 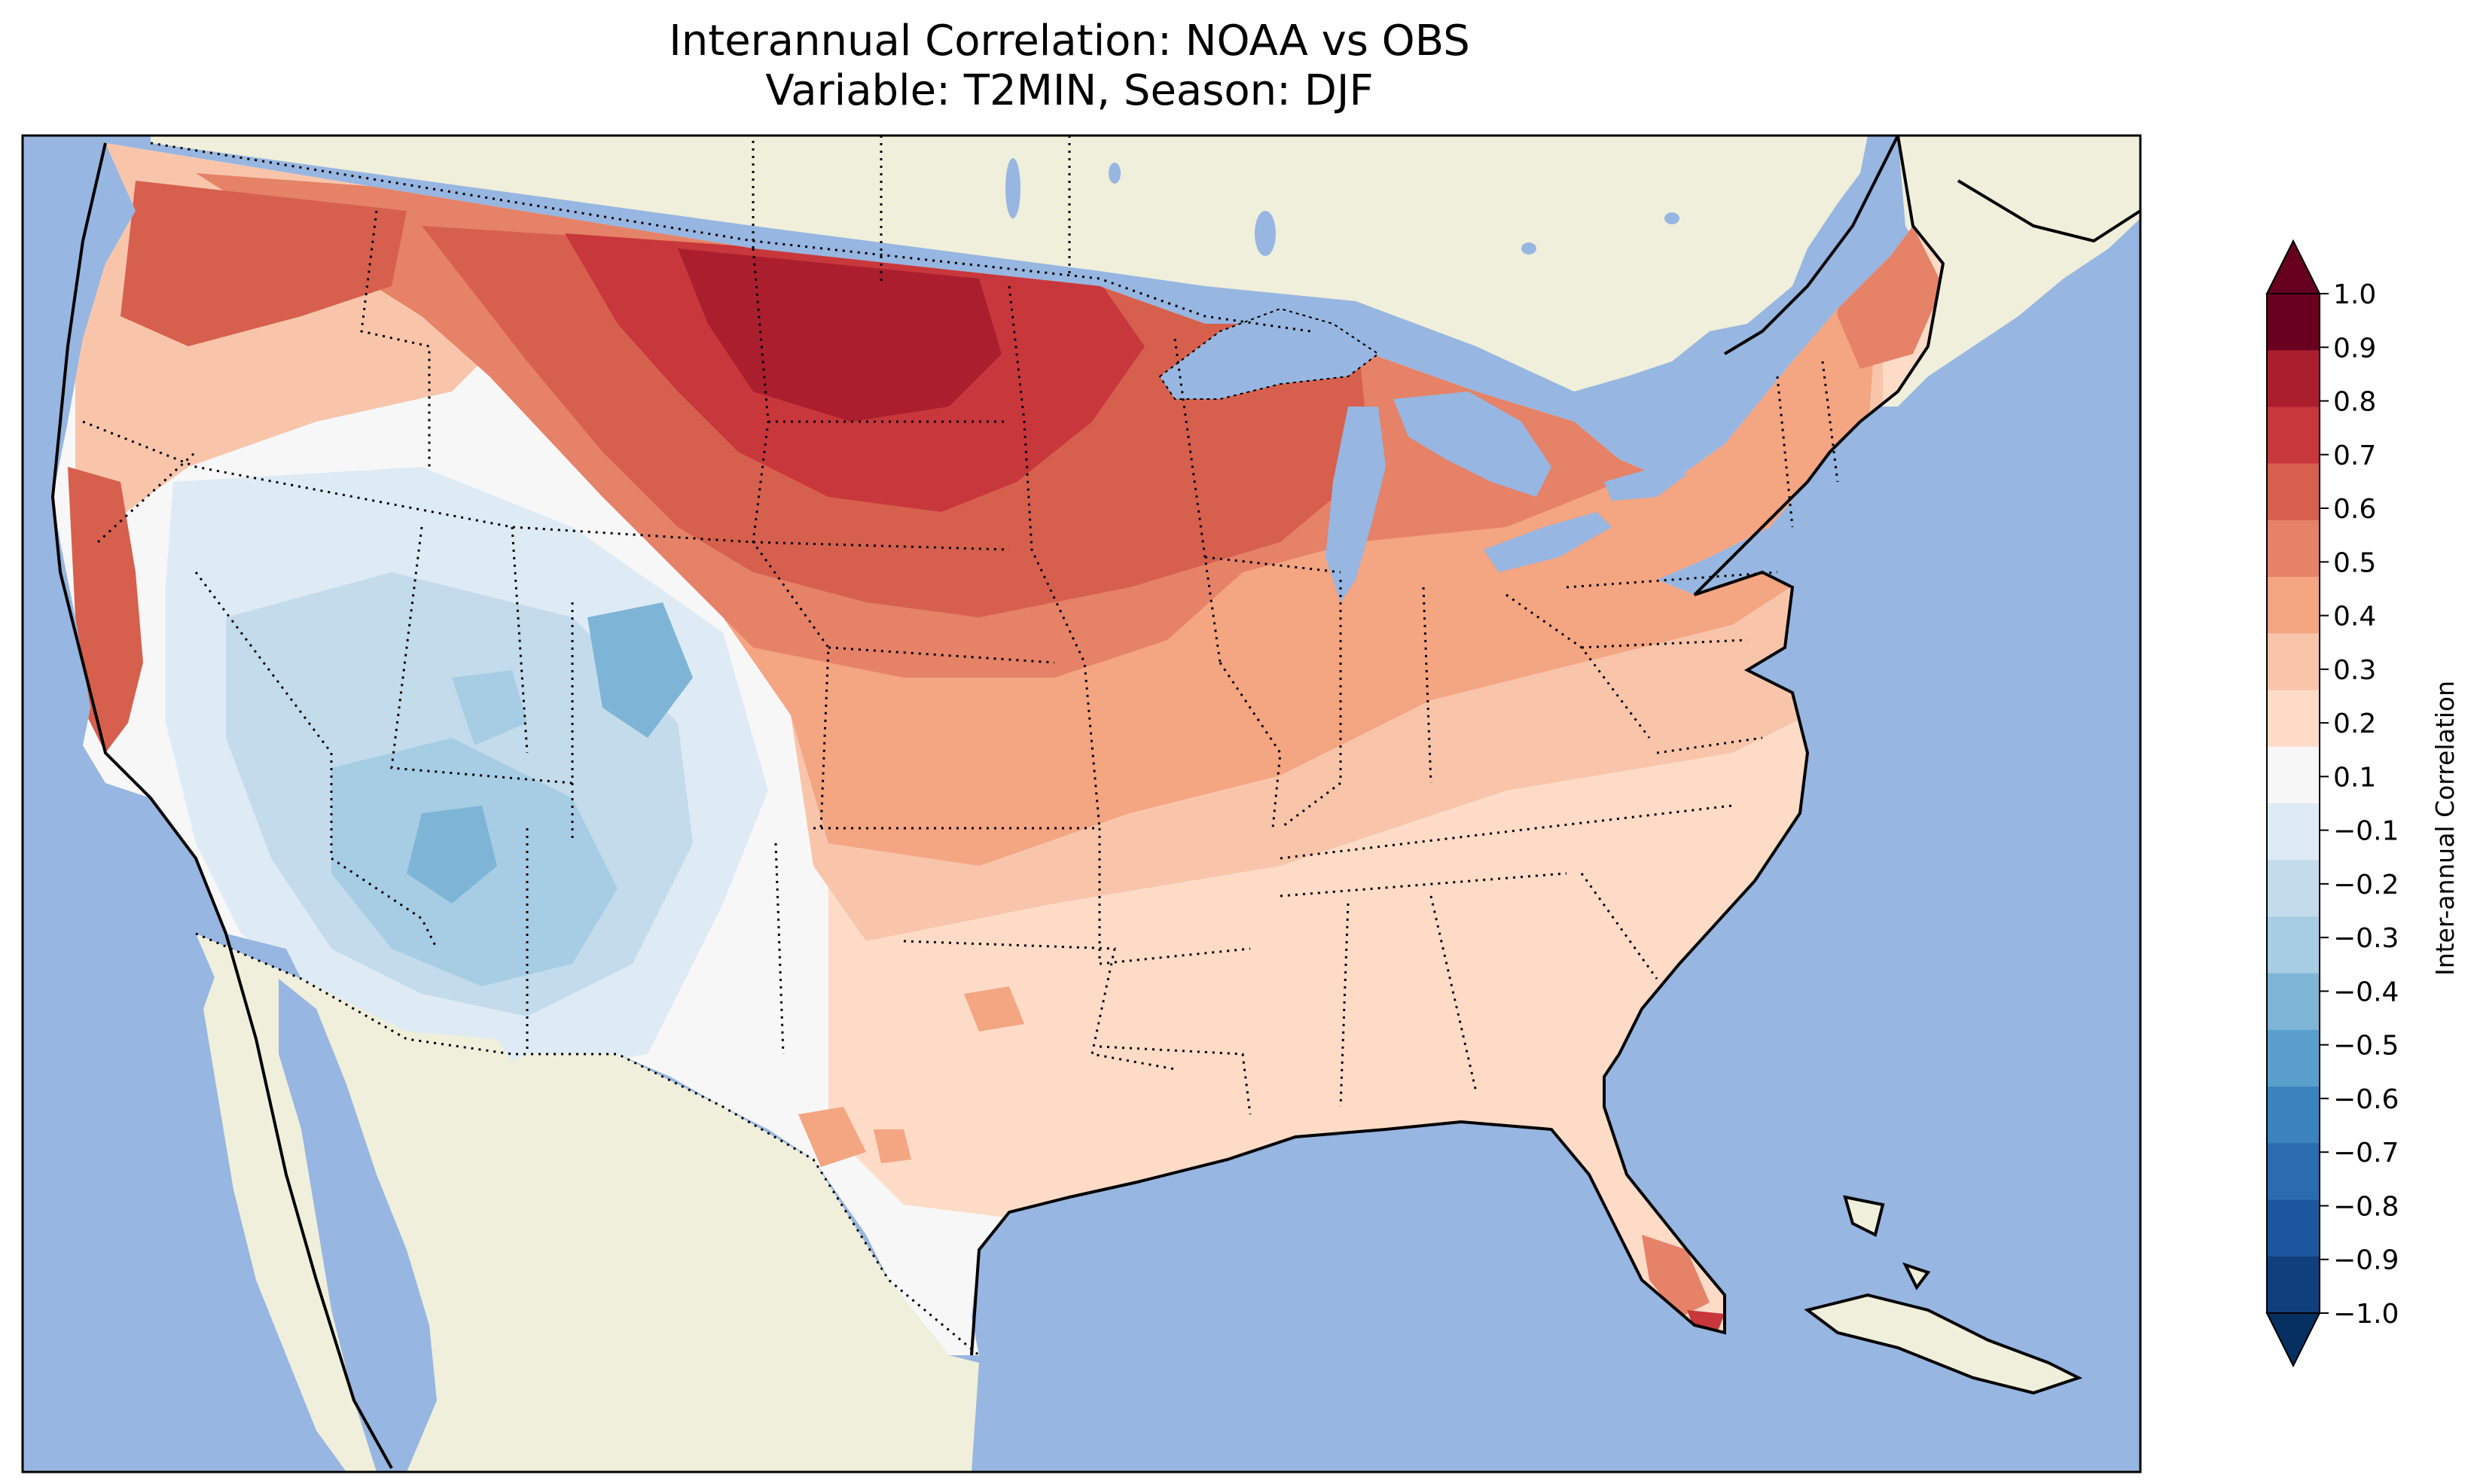 I want to click on lake-superior, so click(x=1269, y=353).